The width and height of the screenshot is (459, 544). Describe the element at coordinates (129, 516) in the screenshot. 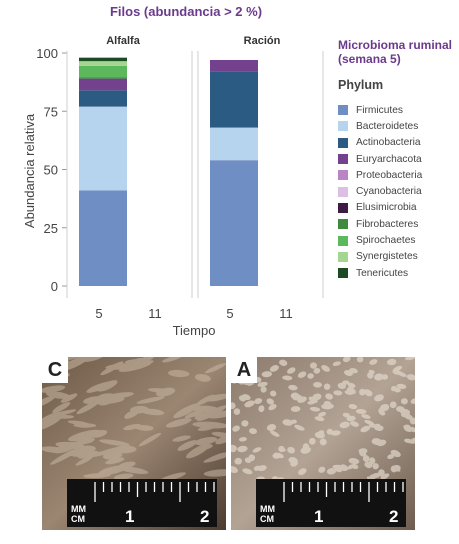

I see `ruler-number-1: 1` at that location.